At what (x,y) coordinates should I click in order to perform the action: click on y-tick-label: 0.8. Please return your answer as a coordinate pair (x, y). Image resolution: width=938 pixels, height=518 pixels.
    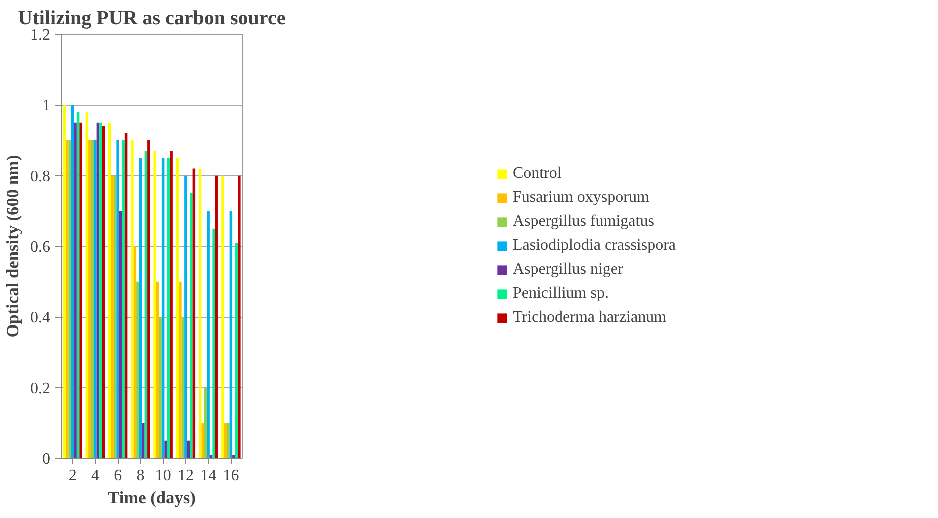
    Looking at the image, I should click on (40, 177).